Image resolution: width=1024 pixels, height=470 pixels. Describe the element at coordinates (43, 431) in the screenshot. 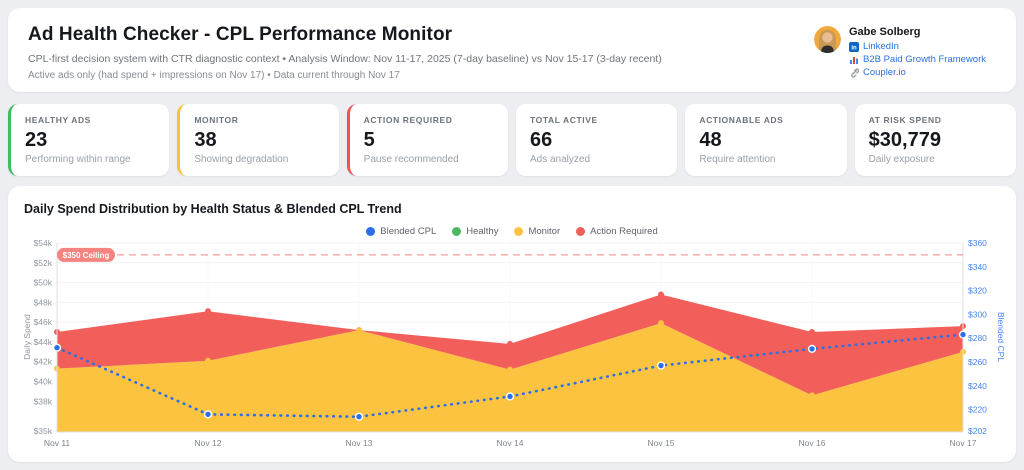

I see `svg-text: $35k` at that location.